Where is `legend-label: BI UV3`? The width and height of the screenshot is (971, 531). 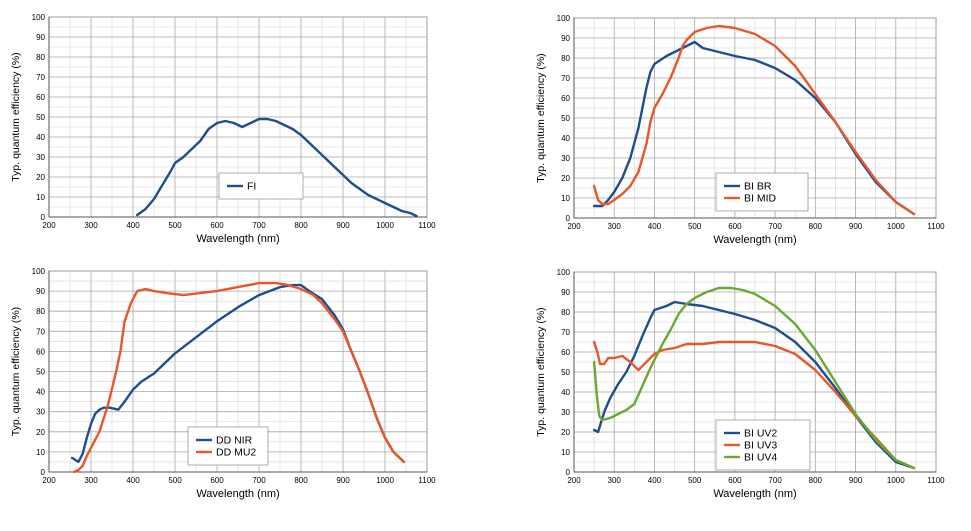
legend-label: BI UV3 is located at coordinates (760, 446).